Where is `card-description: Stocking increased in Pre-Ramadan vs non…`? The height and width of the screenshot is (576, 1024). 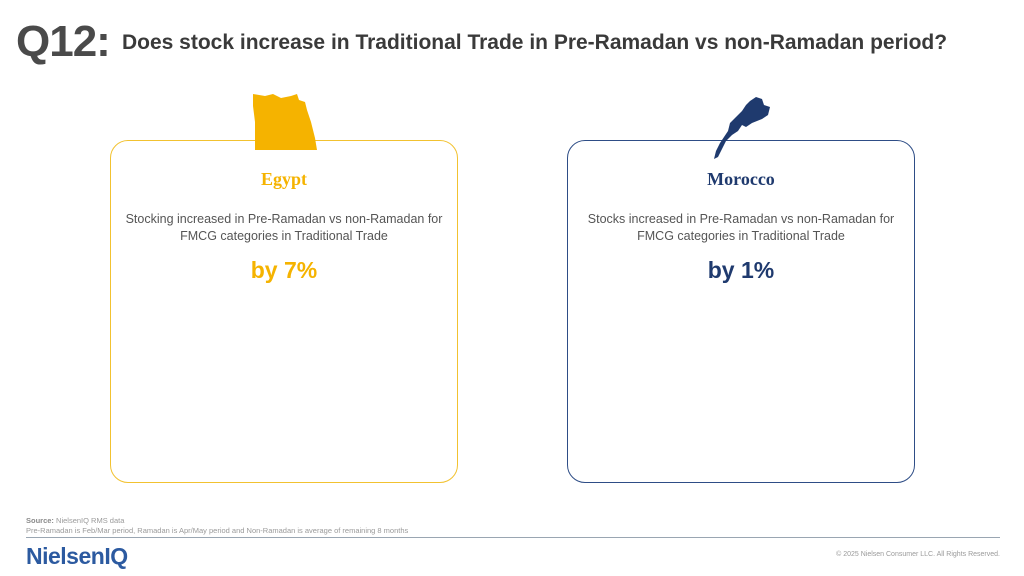 card-description: Stocking increased in Pre-Ramadan vs non… is located at coordinates (284, 227).